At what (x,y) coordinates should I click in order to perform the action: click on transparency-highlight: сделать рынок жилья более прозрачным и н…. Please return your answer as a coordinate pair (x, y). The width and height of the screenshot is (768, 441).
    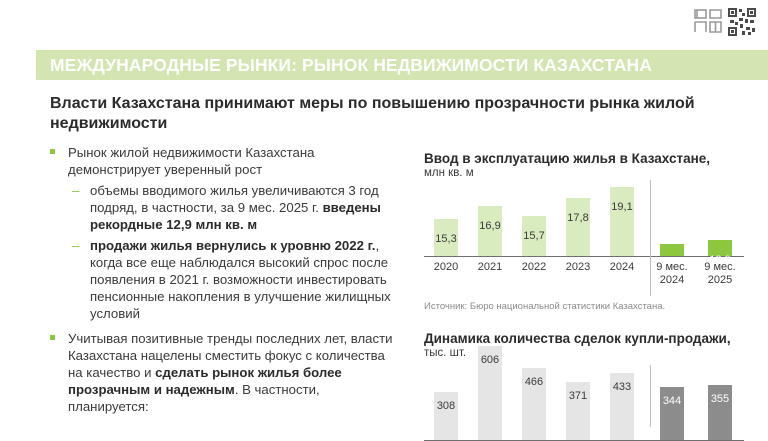
    Looking at the image, I should click on (205, 381).